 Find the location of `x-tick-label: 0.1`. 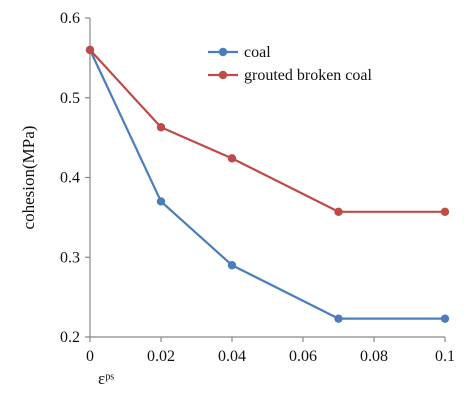

x-tick-label: 0.1 is located at coordinates (445, 356).